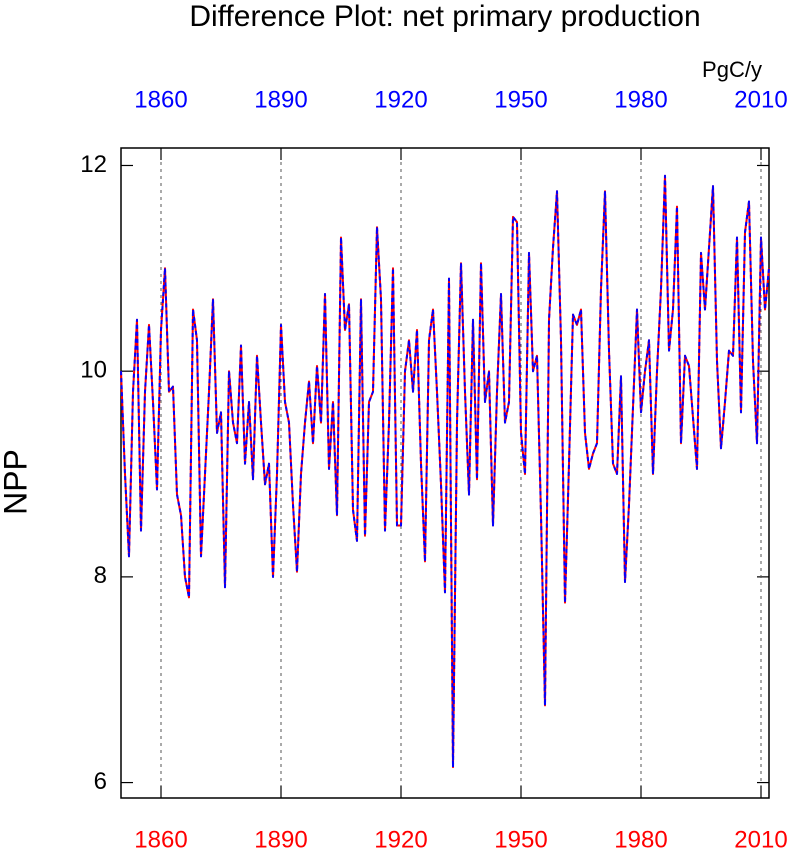 The width and height of the screenshot is (793, 857). Describe the element at coordinates (760, 99) in the screenshot. I see `top-x-tick-label: 2010` at that location.